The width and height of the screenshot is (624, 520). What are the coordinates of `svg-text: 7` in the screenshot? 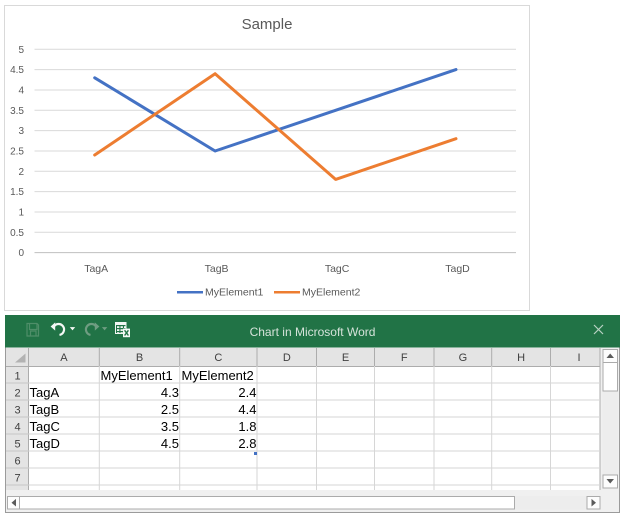 It's located at (17, 479).